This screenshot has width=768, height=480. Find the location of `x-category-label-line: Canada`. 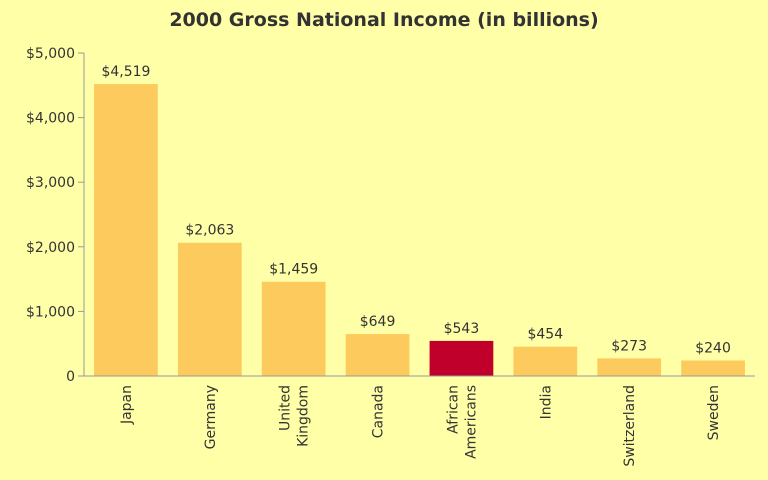

x-category-label-line: Canada is located at coordinates (379, 411).